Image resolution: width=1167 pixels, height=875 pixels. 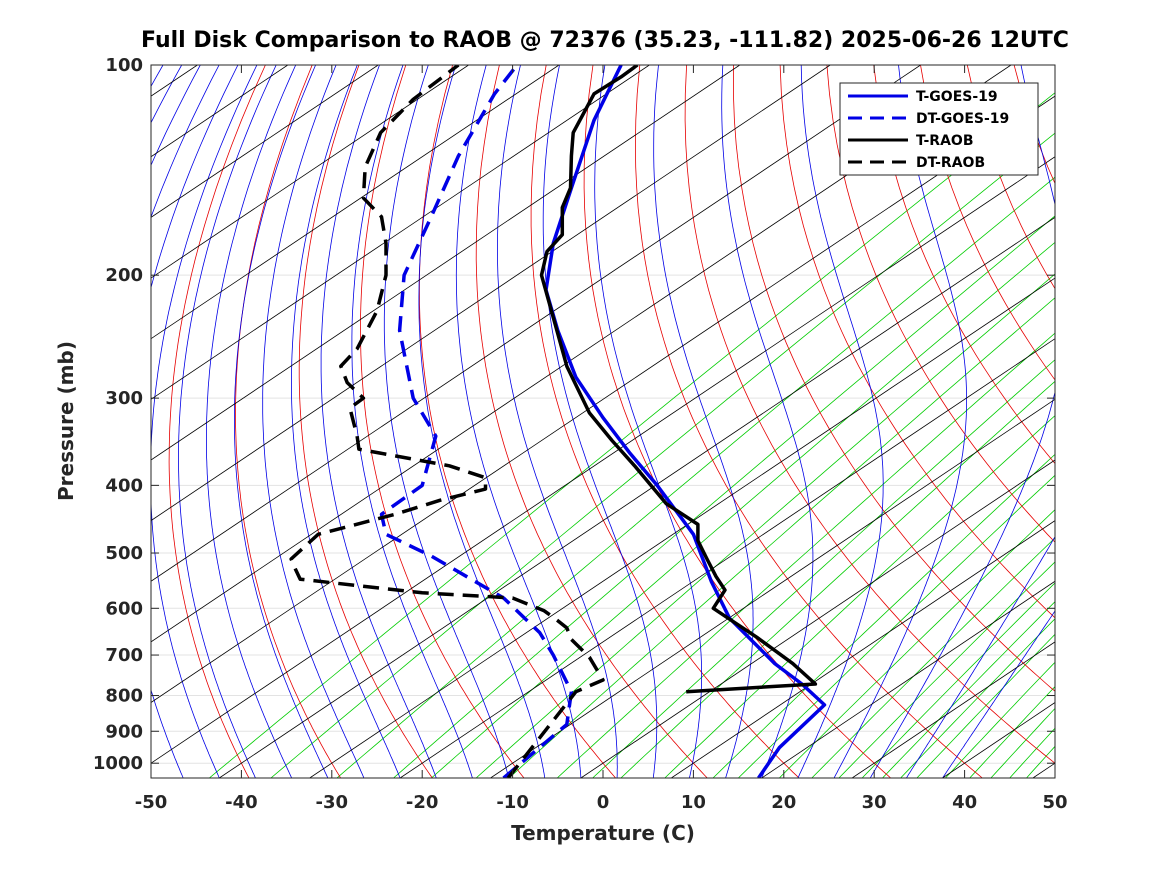 I want to click on legend-label: DT-RAOB, so click(x=950, y=163).